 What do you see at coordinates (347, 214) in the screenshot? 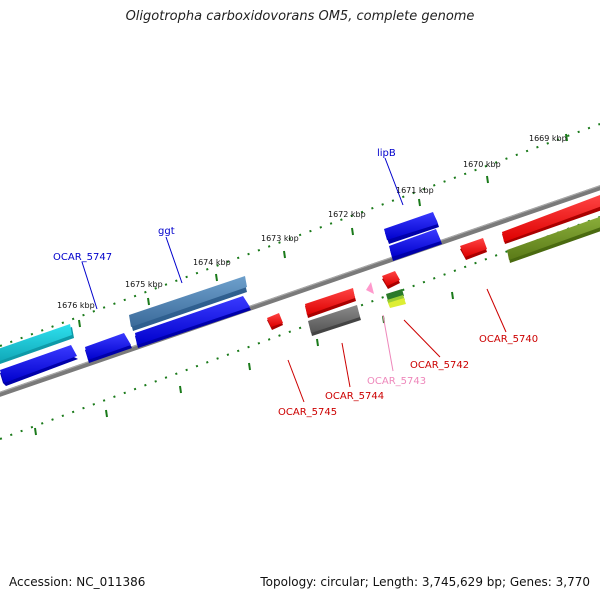
I see `scale-label: 1672 kbp` at bounding box center [347, 214].